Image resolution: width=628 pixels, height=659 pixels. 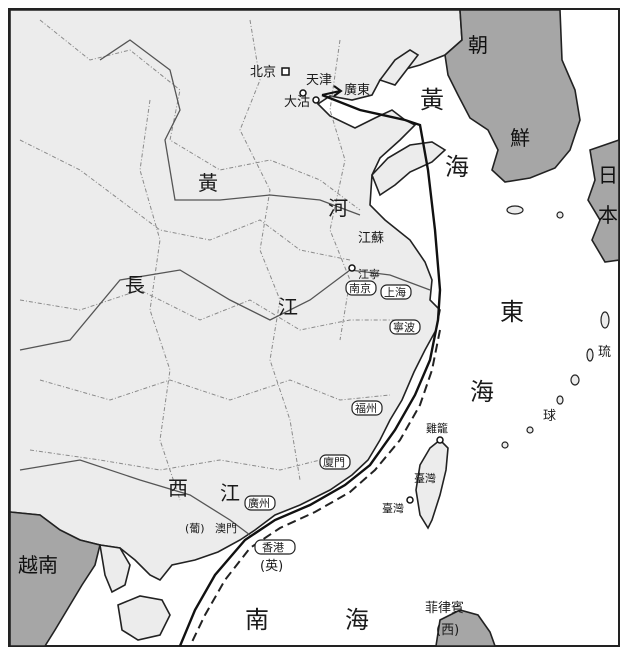 What do you see at coordinates (178, 488) in the screenshot?
I see `river-label-xi-1: 西` at bounding box center [178, 488].